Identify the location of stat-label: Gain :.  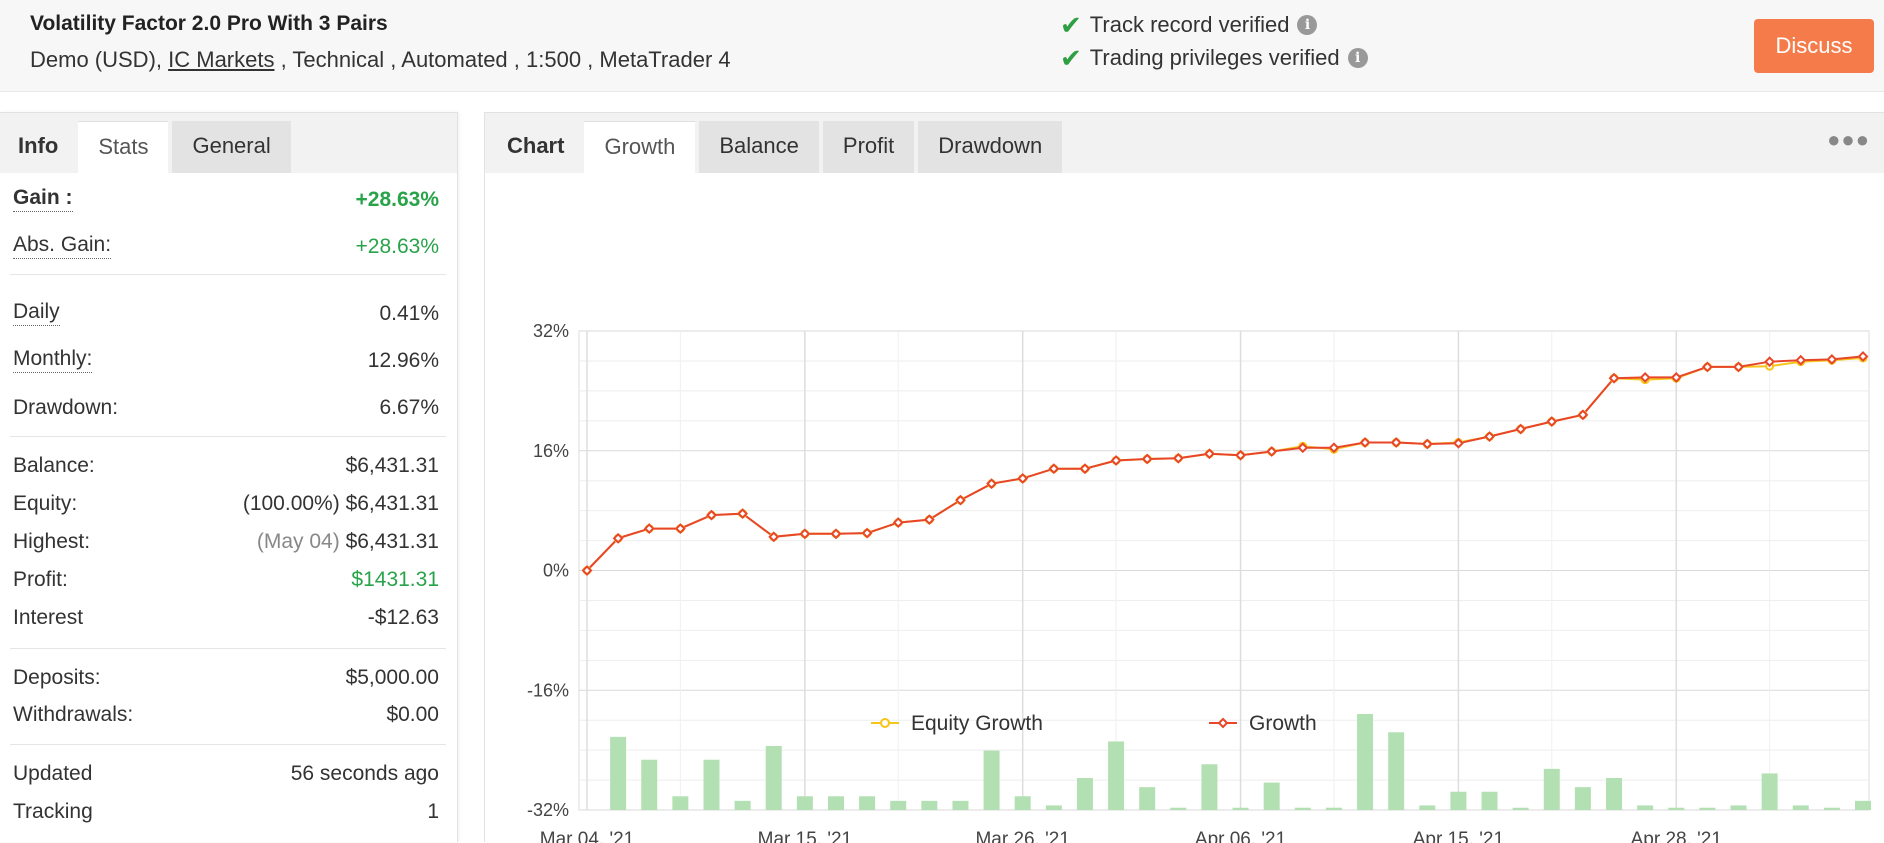
(43, 198).